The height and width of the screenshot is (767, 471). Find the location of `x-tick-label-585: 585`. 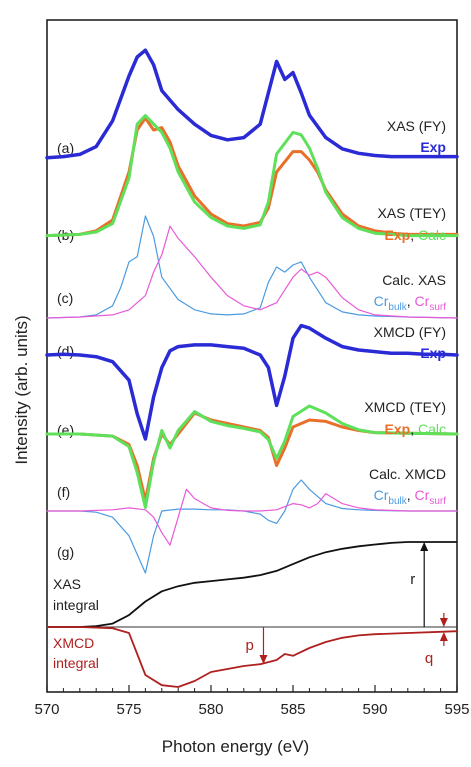

x-tick-label-585: 585 is located at coordinates (292, 709).